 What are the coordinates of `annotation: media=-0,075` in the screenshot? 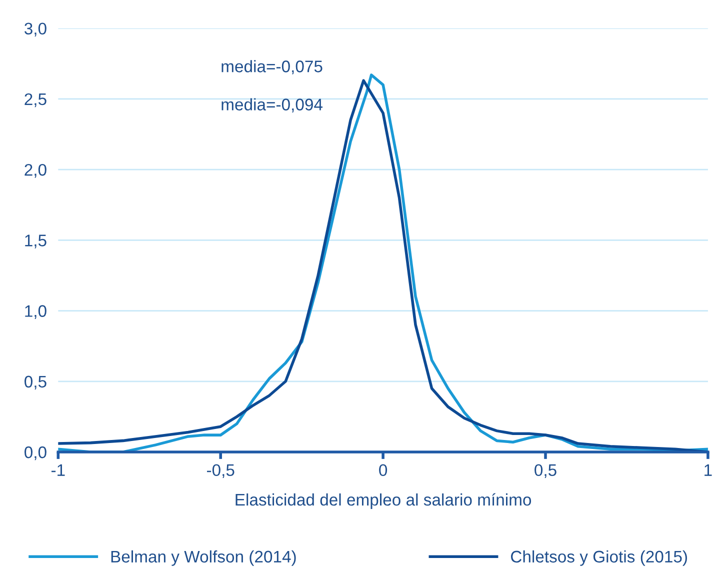 It's located at (272, 67).